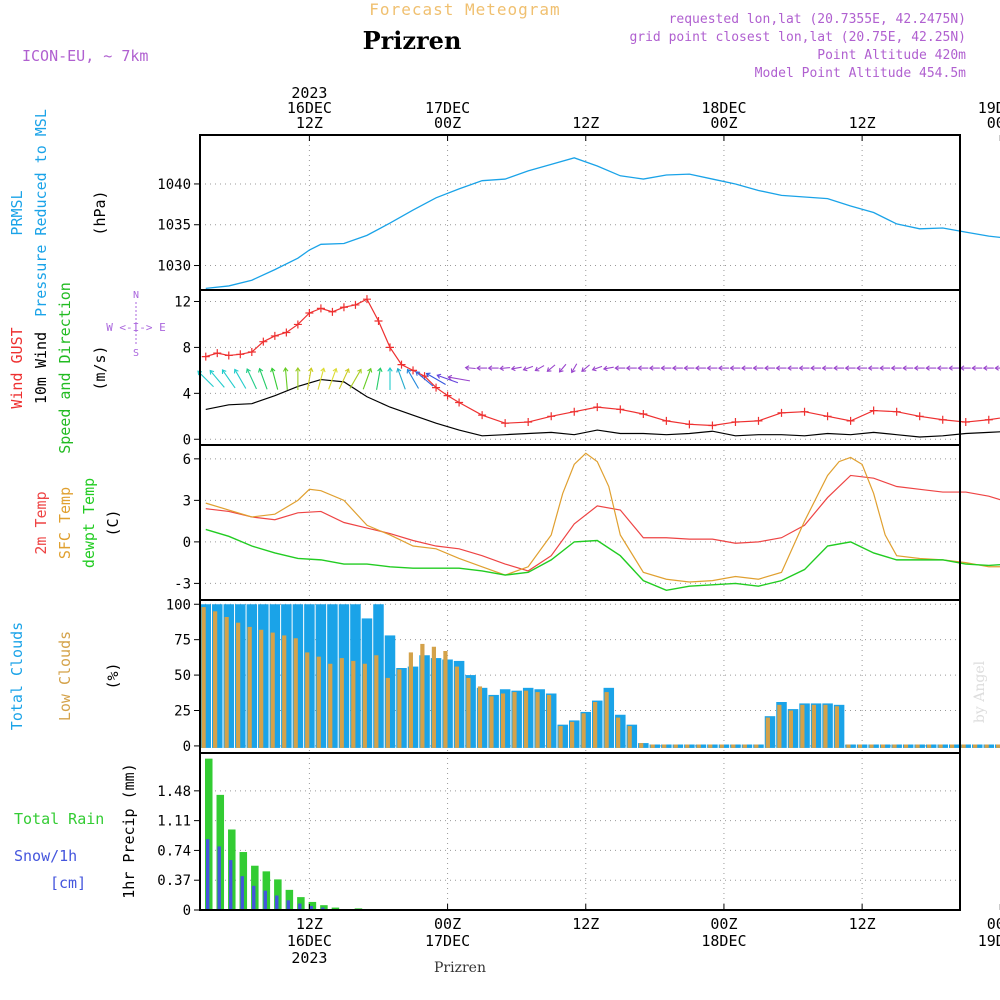 This screenshot has width=1000, height=1000. I want to click on top-time-label: 12Z, so click(585, 123).